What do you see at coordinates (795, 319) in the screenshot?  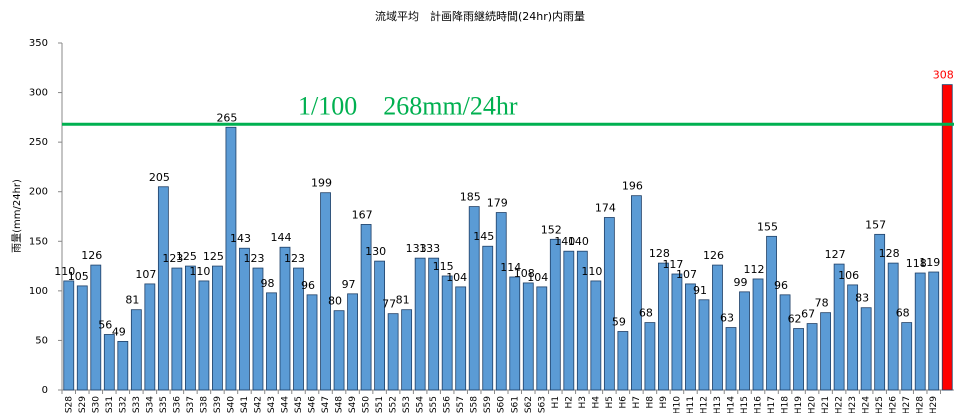 I see `value-label: 62` at bounding box center [795, 319].